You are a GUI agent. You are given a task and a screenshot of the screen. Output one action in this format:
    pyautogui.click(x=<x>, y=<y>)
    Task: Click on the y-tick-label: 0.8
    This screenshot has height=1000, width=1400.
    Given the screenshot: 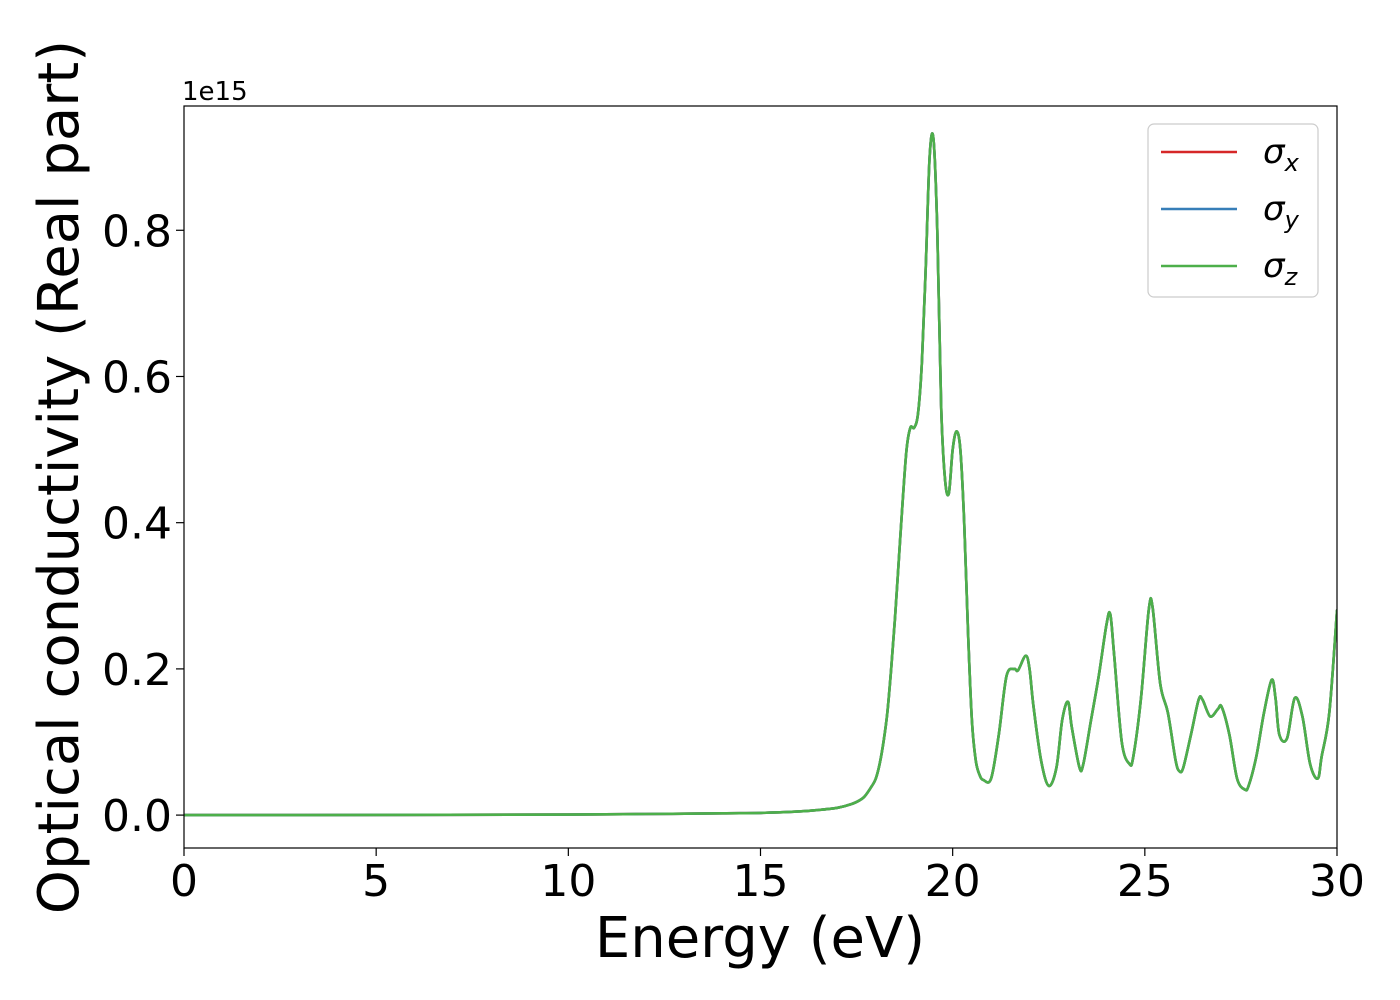 What is the action you would take?
    pyautogui.click(x=137, y=231)
    